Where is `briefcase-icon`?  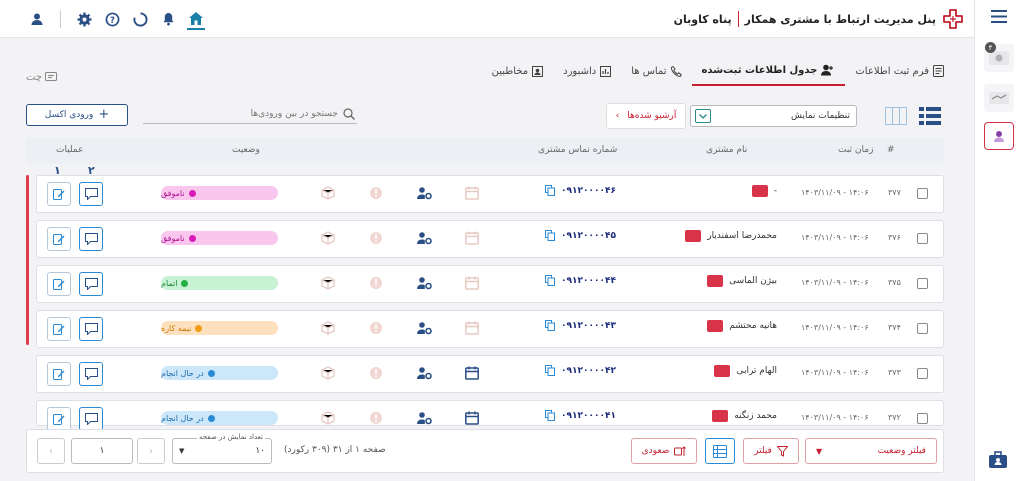 briefcase-icon is located at coordinates (998, 461).